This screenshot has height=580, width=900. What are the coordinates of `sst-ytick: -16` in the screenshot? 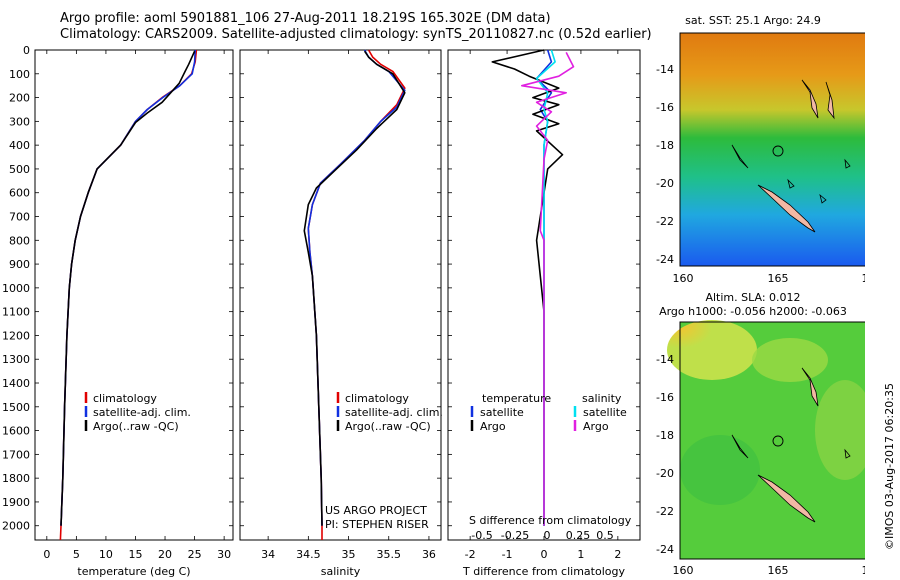 It's located at (665, 107).